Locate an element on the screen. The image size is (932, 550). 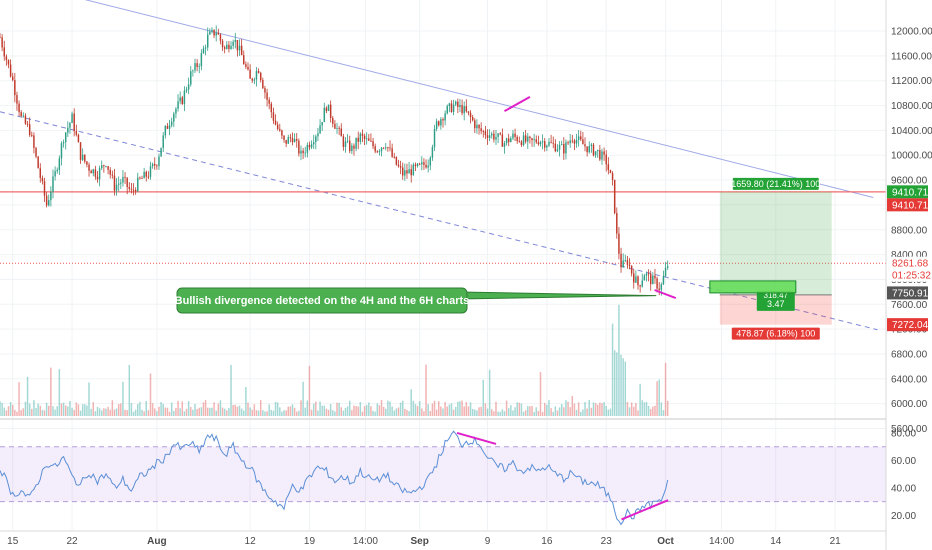
time-axis: 15 22 Aug 12 19 14:00 Sep 9 16 23 Oct 14:00 14 21 is located at coordinates (424, 541).